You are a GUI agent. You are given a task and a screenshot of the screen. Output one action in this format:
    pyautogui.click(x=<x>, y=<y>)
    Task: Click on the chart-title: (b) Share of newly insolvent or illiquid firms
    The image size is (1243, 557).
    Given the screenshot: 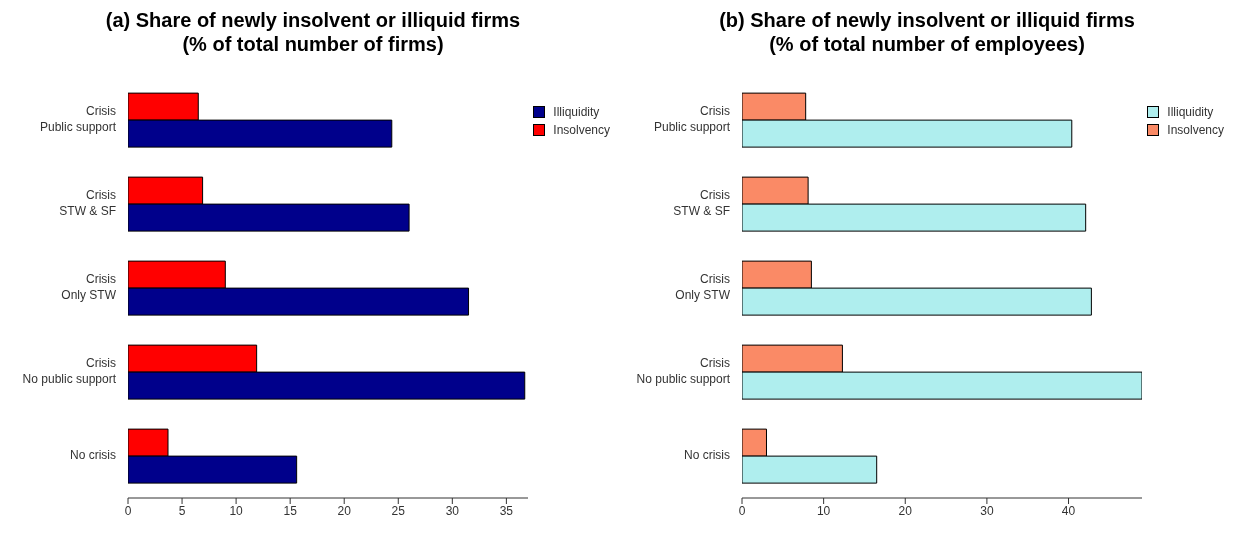 What is the action you would take?
    pyautogui.click(x=927, y=20)
    